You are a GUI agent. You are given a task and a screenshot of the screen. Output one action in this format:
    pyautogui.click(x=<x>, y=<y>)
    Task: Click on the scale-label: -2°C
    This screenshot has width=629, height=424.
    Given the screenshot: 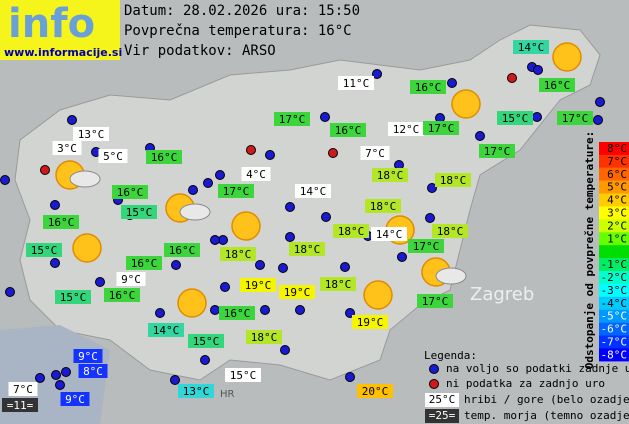 What is the action you would take?
    pyautogui.click(x=614, y=277)
    